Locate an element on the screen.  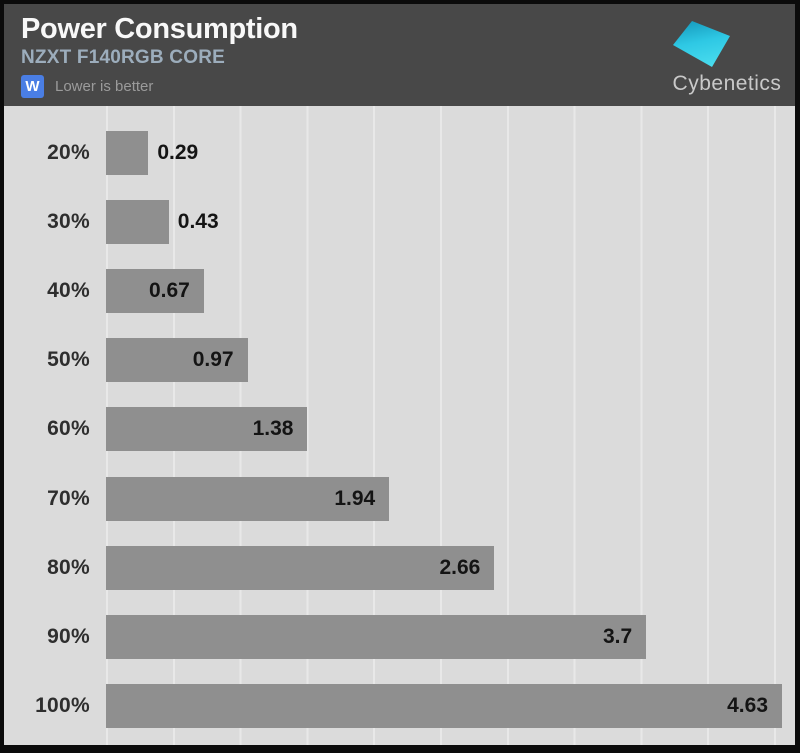
value-label: 4.63 is located at coordinates (747, 706).